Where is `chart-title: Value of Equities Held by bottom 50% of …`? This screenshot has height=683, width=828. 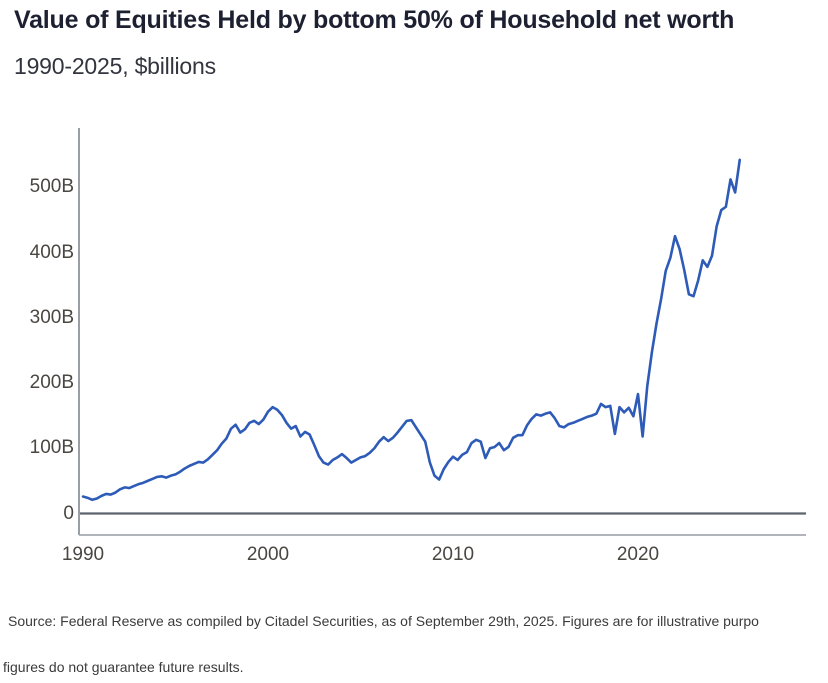 chart-title: Value of Equities Held by bottom 50% of … is located at coordinates (374, 20).